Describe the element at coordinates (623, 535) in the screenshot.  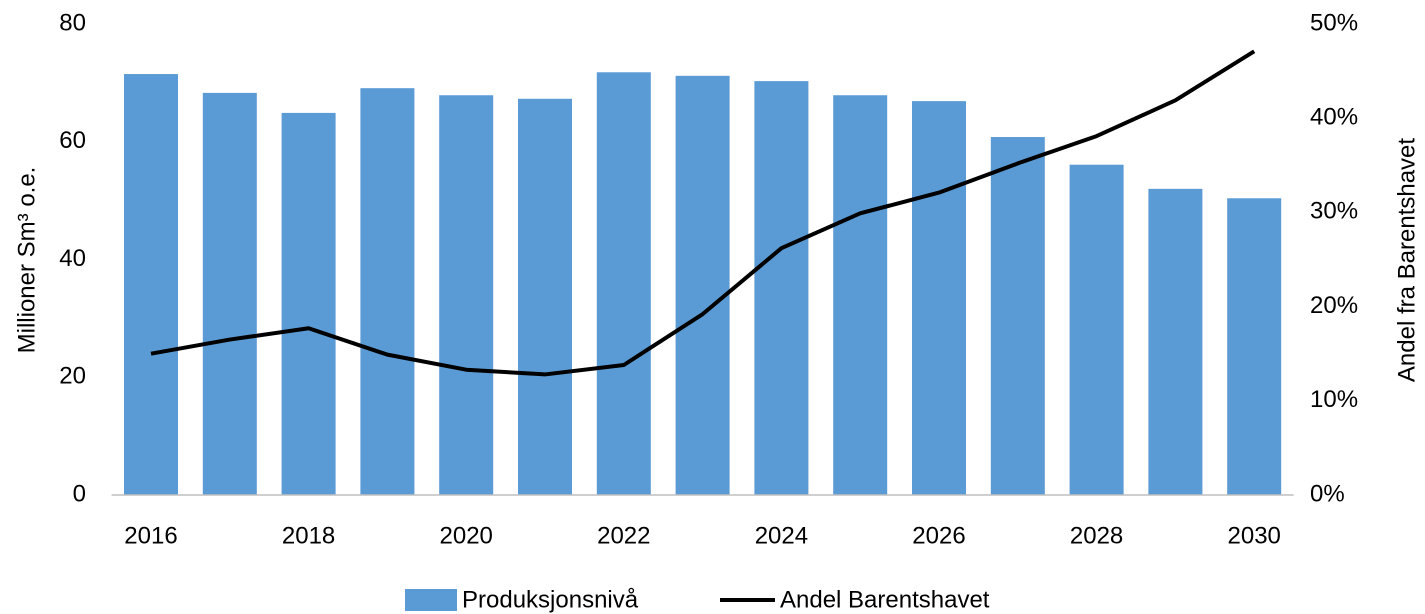
I see `x-tick-label: 2022` at that location.